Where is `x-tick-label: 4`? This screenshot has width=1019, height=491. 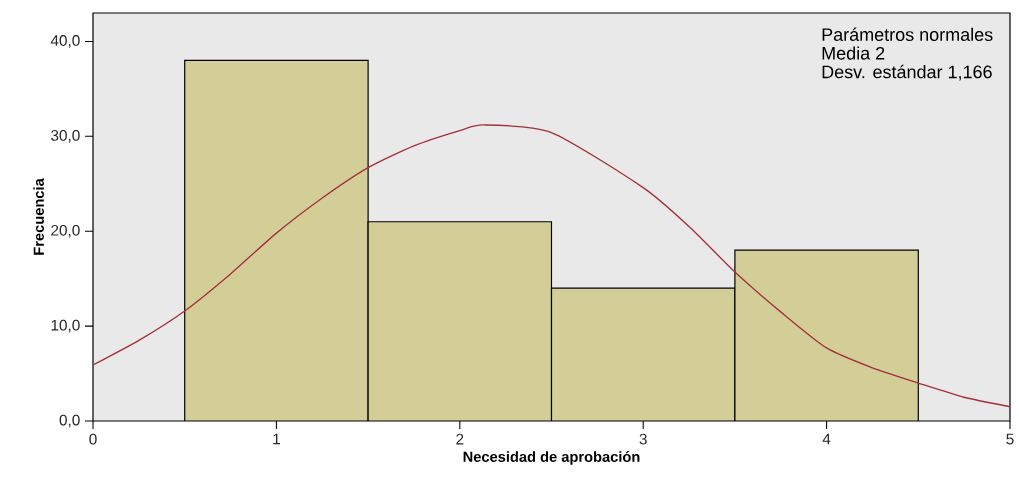 x-tick-label: 4 is located at coordinates (826, 439).